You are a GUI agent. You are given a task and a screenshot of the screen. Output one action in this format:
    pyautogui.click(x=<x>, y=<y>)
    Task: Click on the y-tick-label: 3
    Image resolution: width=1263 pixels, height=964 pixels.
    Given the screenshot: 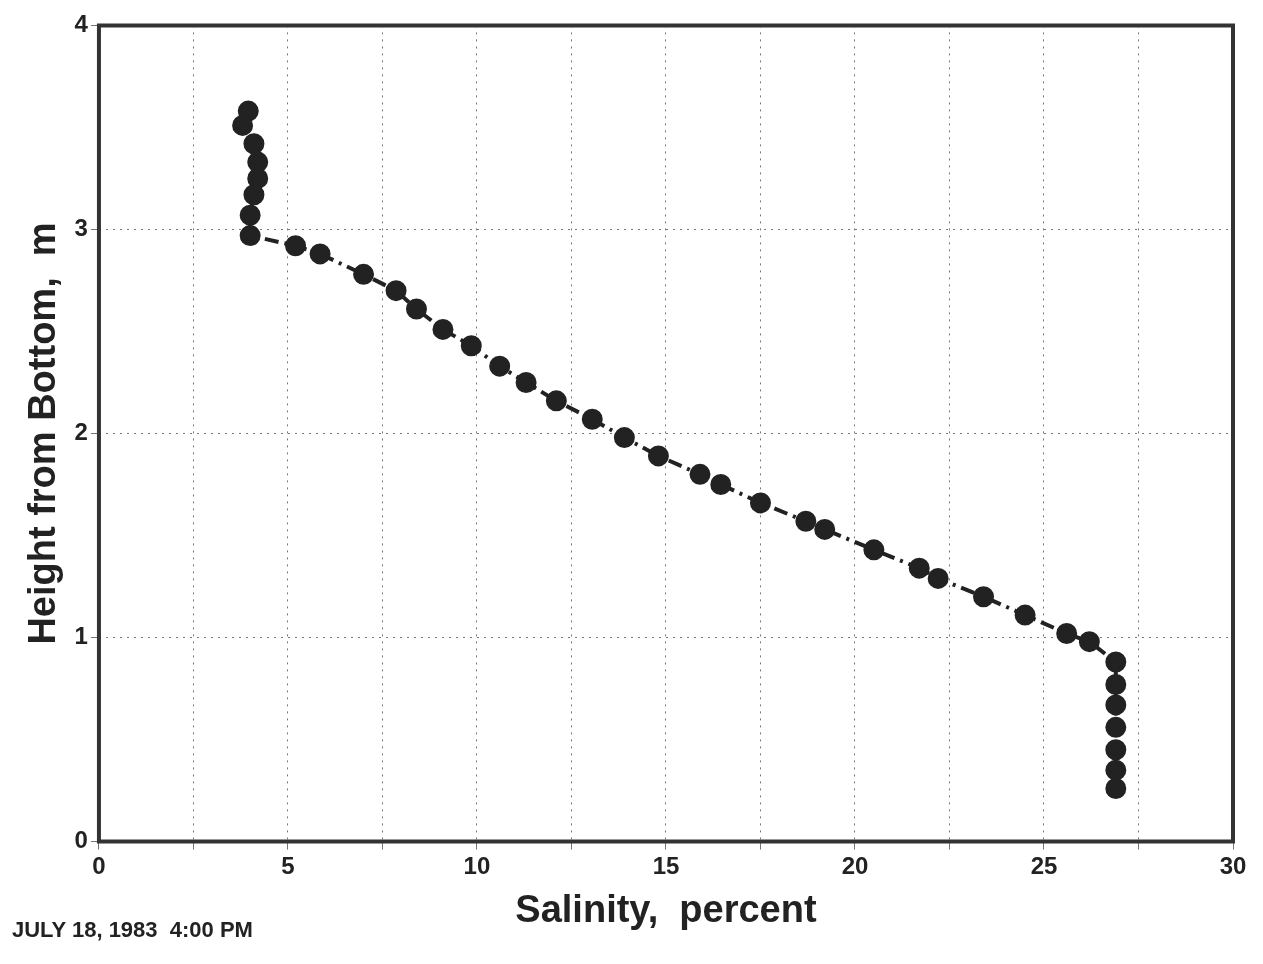 What is the action you would take?
    pyautogui.click(x=81, y=228)
    